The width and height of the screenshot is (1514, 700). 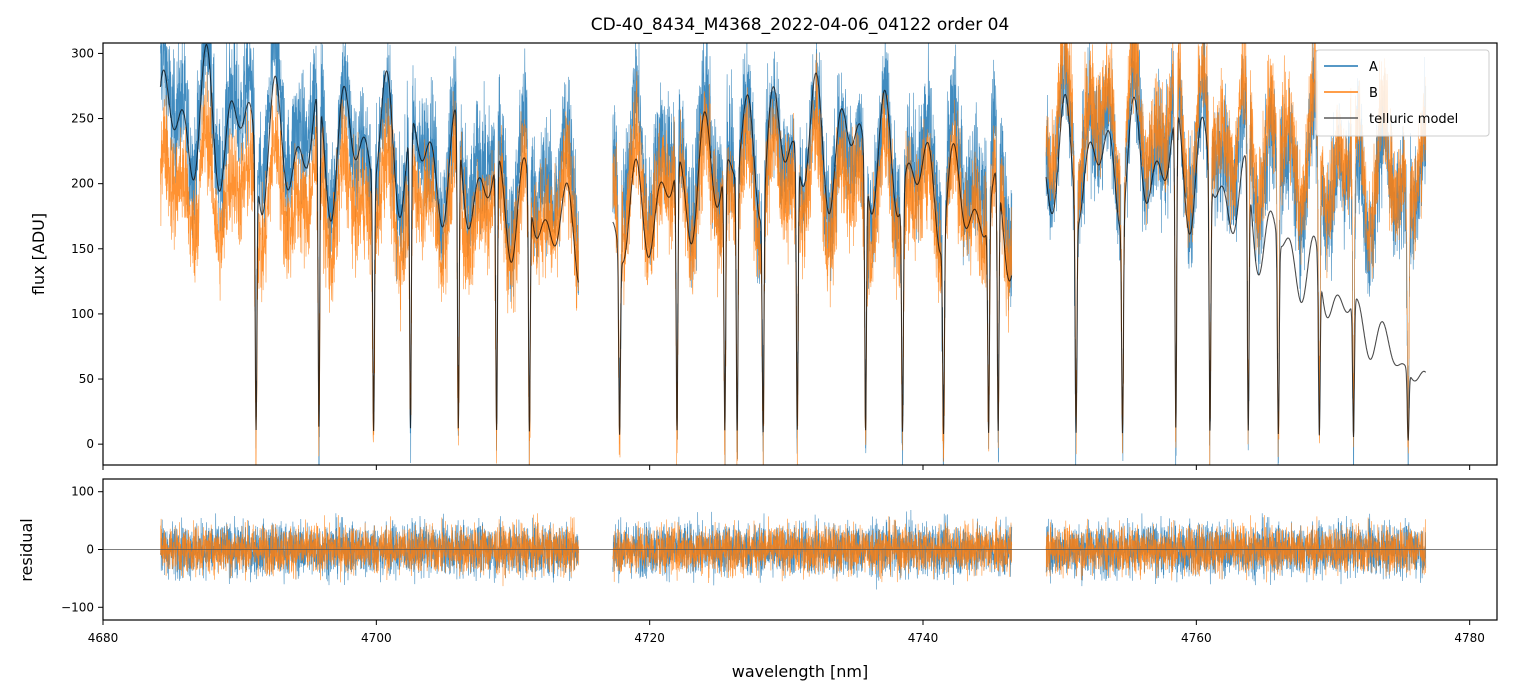 I want to click on x-axis-label: wavelength [nm], so click(x=800, y=671).